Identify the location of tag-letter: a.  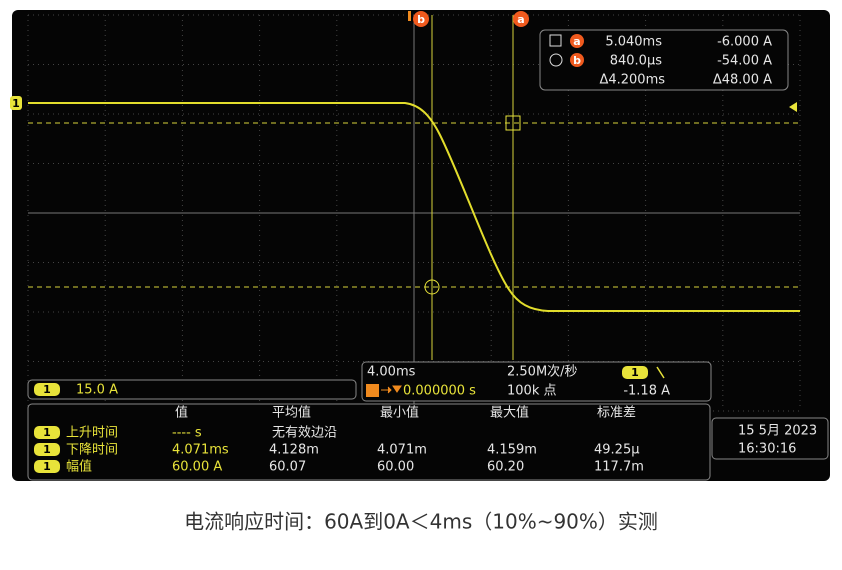
(576, 41).